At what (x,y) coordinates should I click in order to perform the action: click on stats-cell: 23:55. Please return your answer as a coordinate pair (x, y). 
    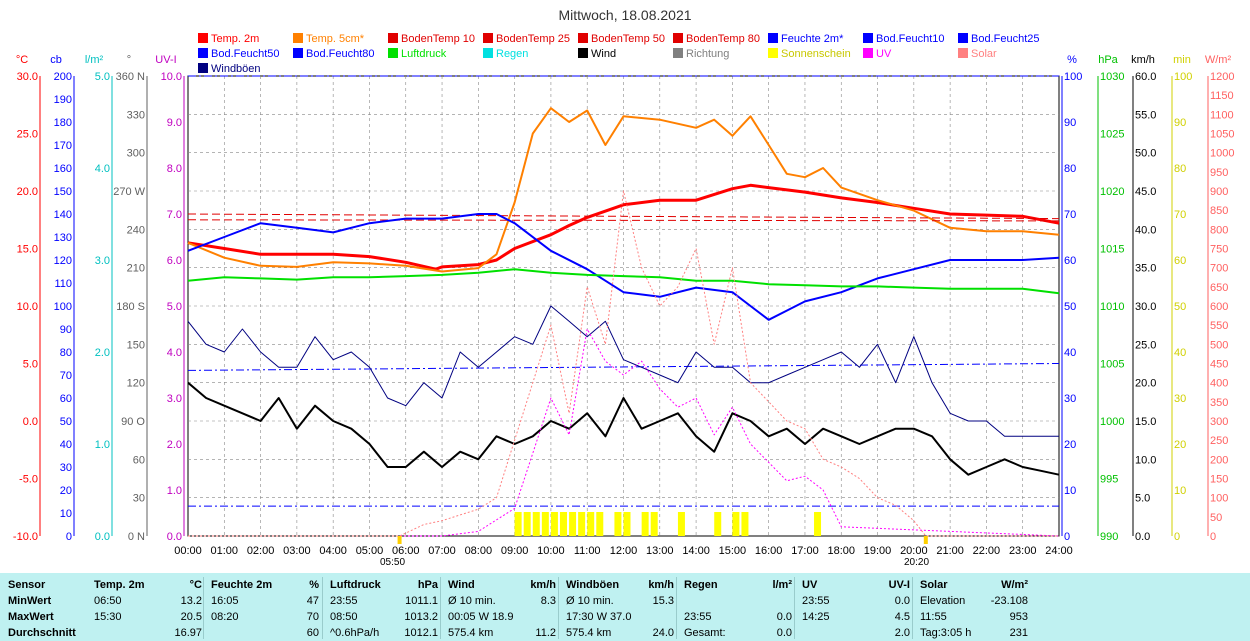
    Looking at the image, I should click on (816, 601).